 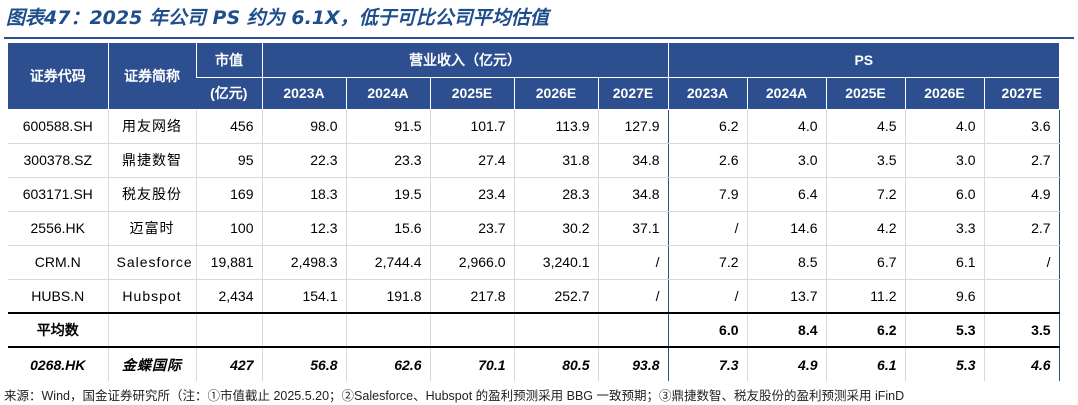 I want to click on revenue-cell: 2,498.3, so click(x=303, y=262).